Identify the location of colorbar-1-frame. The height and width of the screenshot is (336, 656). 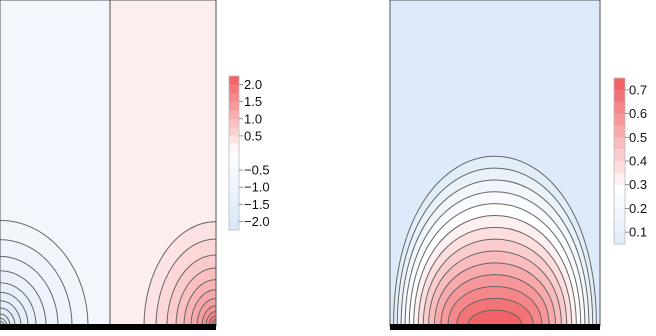
(234, 153).